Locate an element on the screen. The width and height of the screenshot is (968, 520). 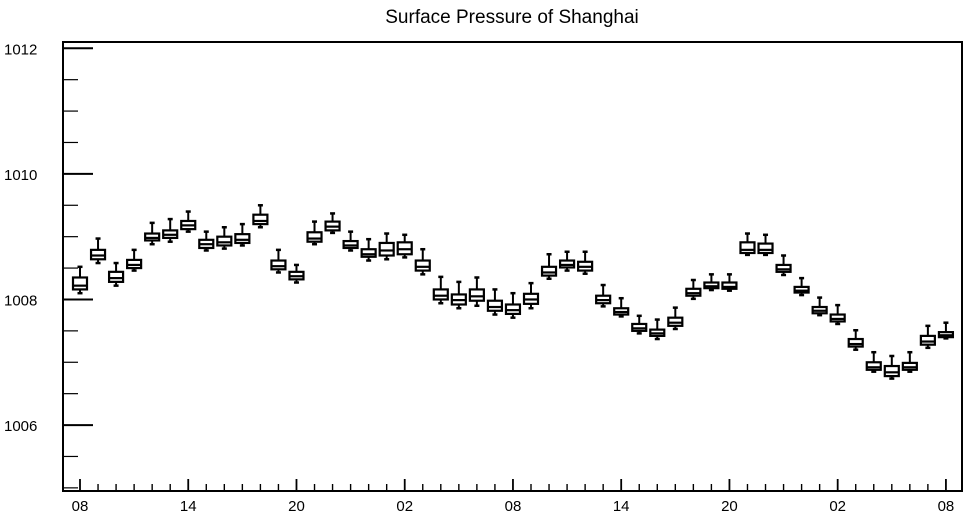
y-axis: 1006 1008 1010 1012 is located at coordinates (48, 265).